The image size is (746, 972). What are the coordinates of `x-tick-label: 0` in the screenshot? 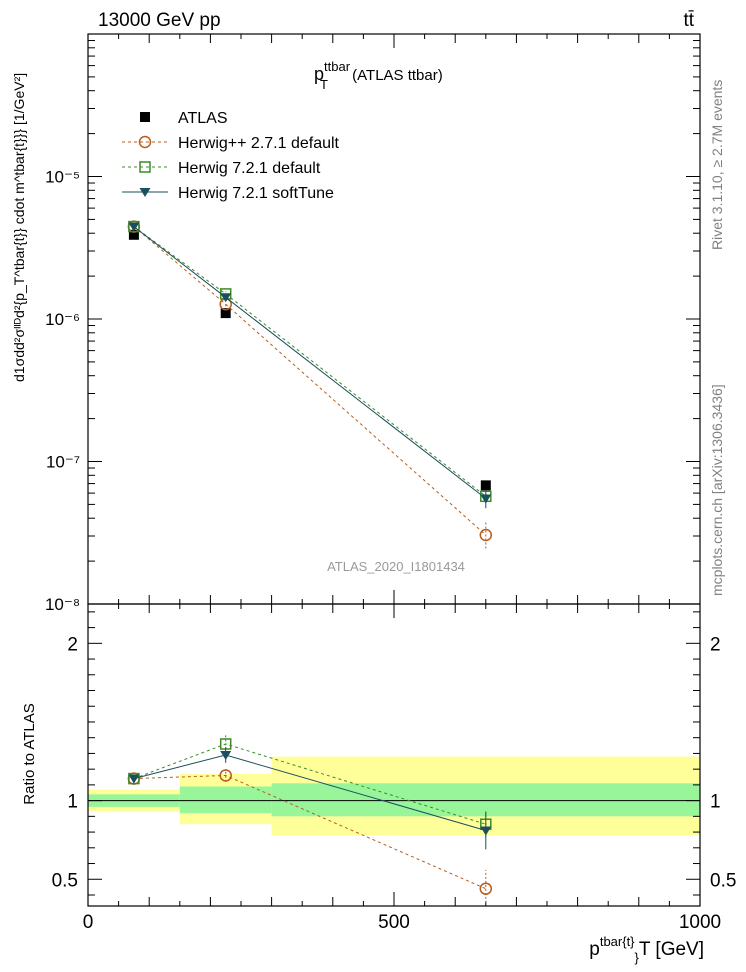 It's located at (88, 922).